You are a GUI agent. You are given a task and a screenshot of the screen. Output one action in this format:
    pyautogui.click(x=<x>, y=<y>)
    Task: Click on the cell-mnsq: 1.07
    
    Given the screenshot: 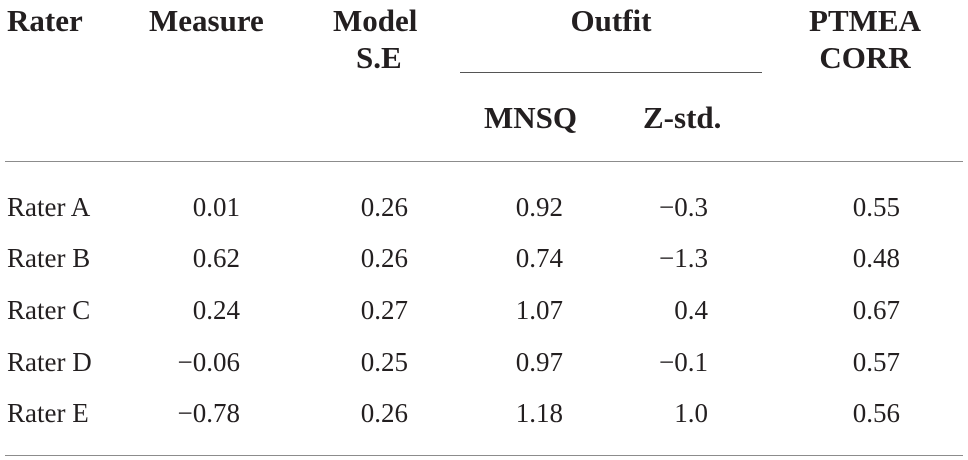 What is the action you would take?
    pyautogui.click(x=539, y=310)
    